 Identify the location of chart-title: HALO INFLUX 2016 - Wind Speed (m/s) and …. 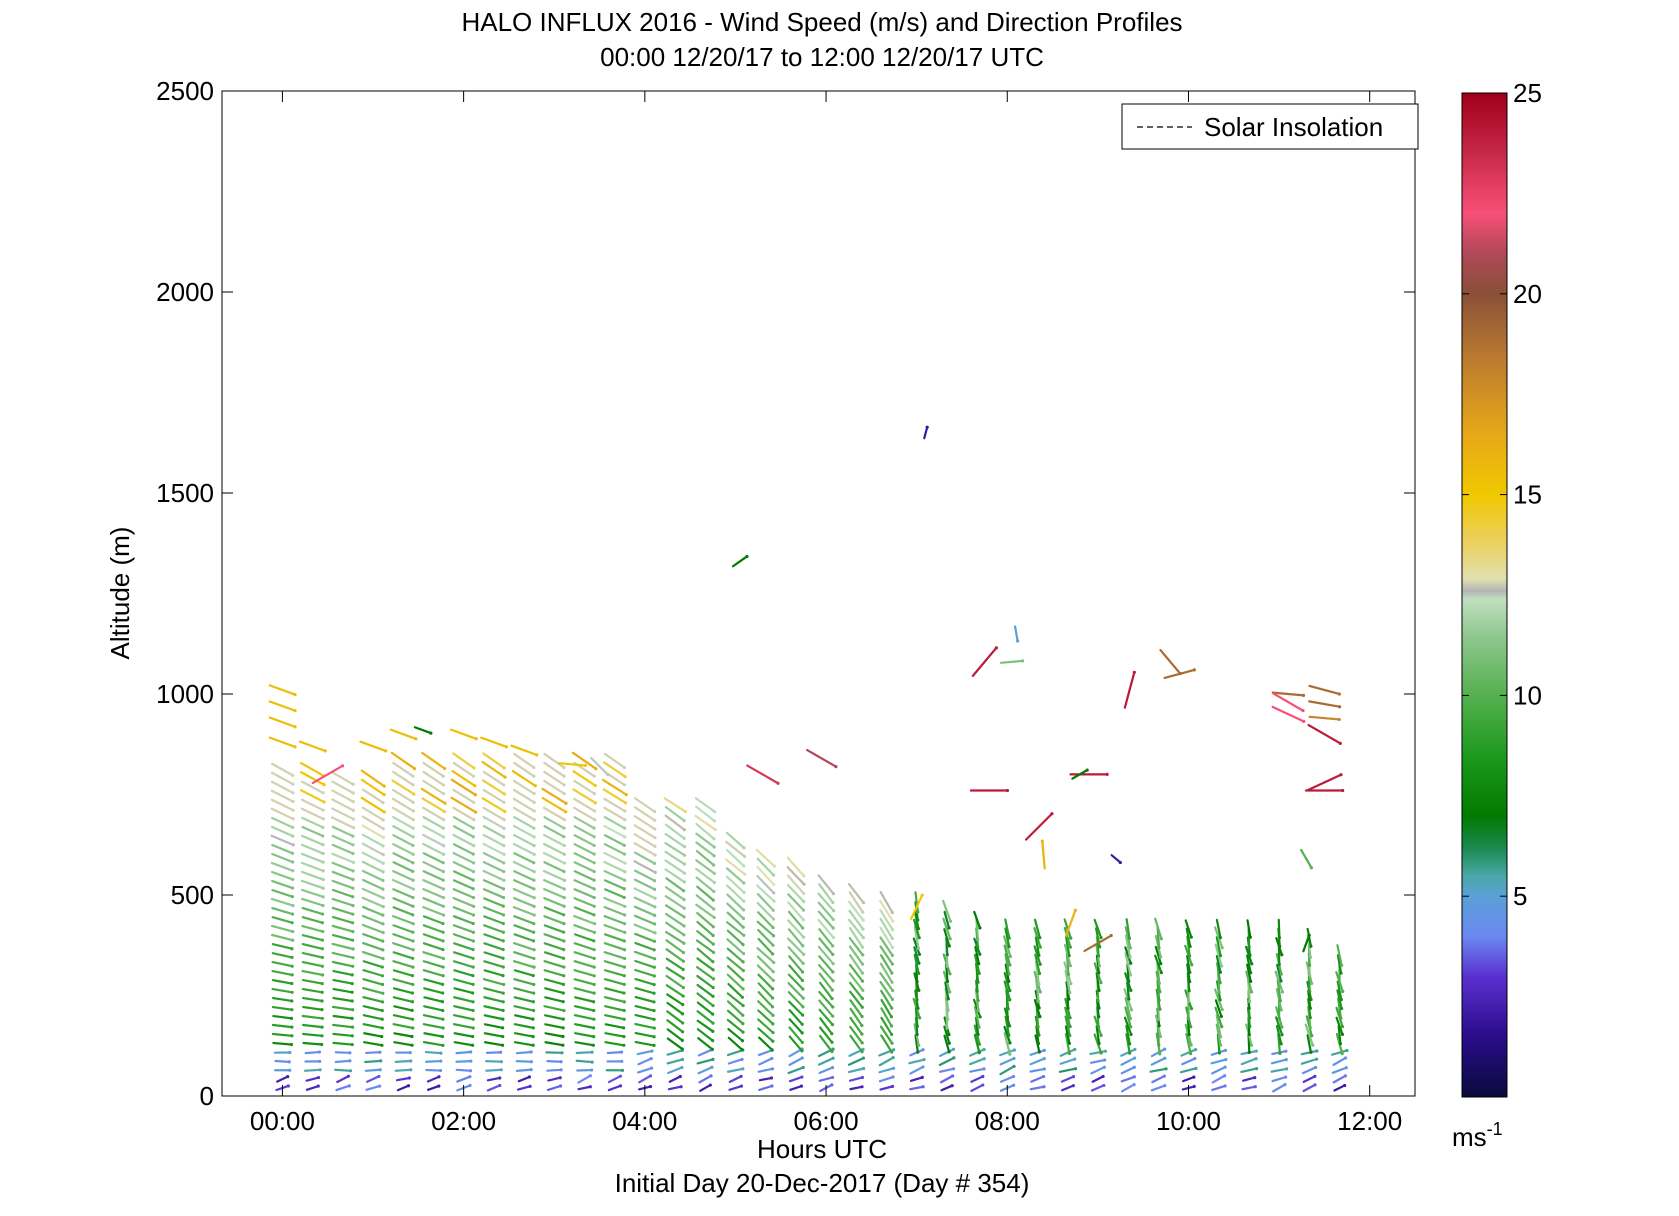
(821, 22).